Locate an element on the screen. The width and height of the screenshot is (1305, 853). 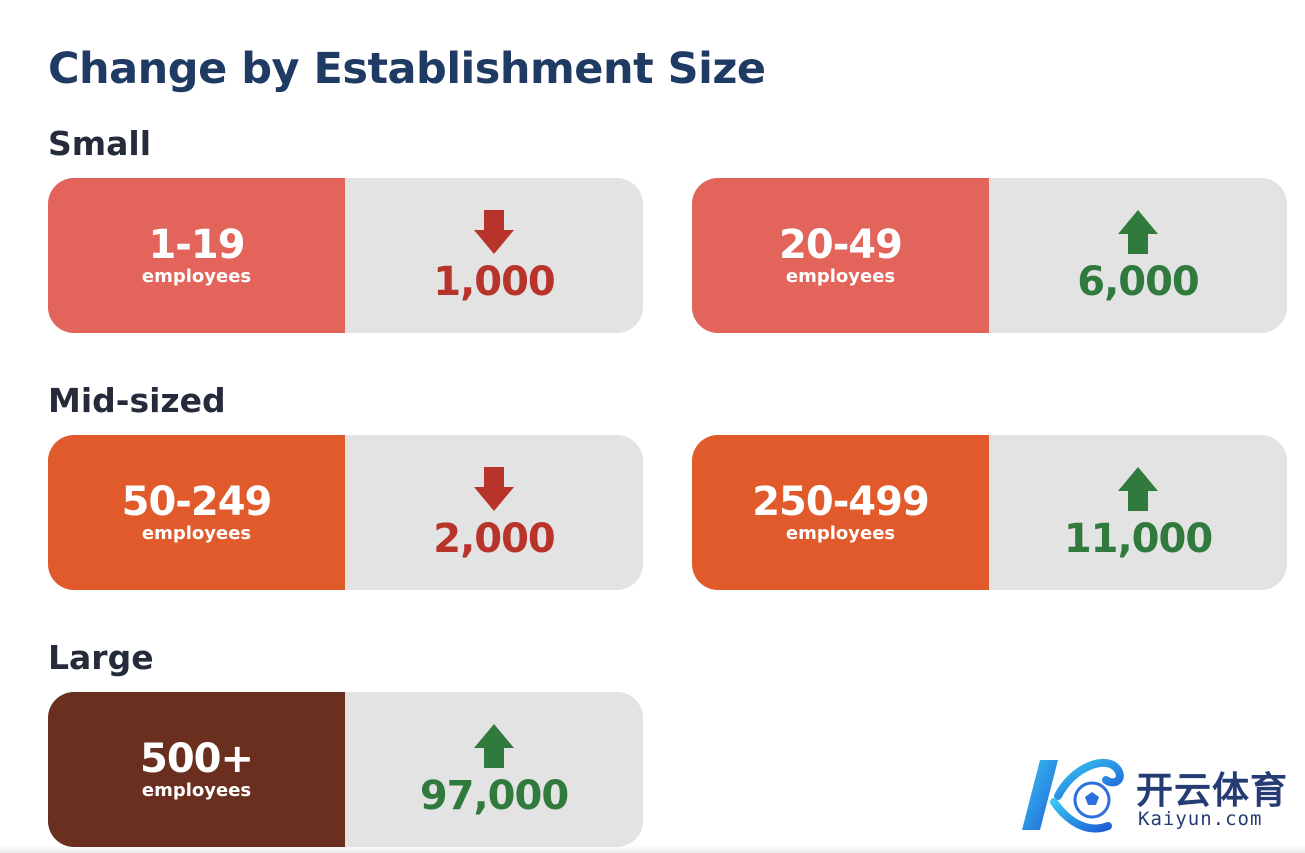
card-change-panel: 1,000 is located at coordinates (494, 255).